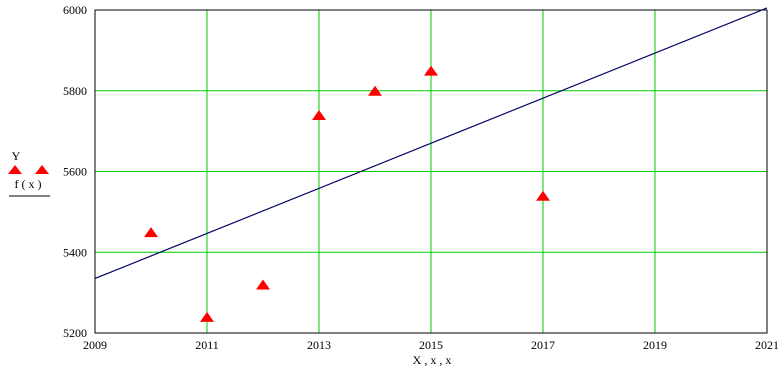 This screenshot has height=372, width=778. Describe the element at coordinates (432, 360) in the screenshot. I see `x-axis-title: X , x , x` at that location.